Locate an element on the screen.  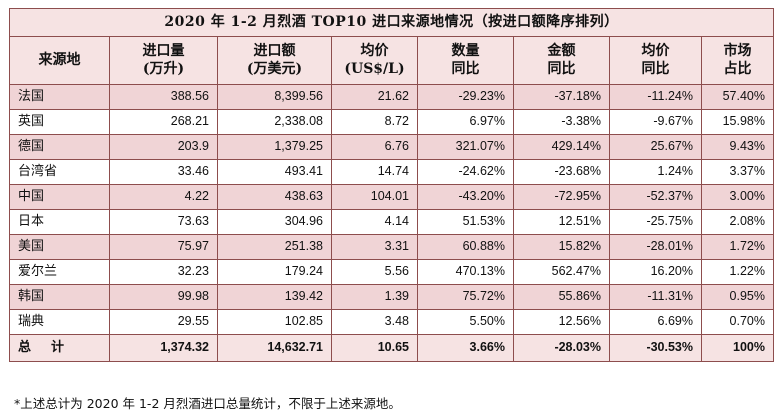
value-cell: 1.72% is located at coordinates (737, 247).